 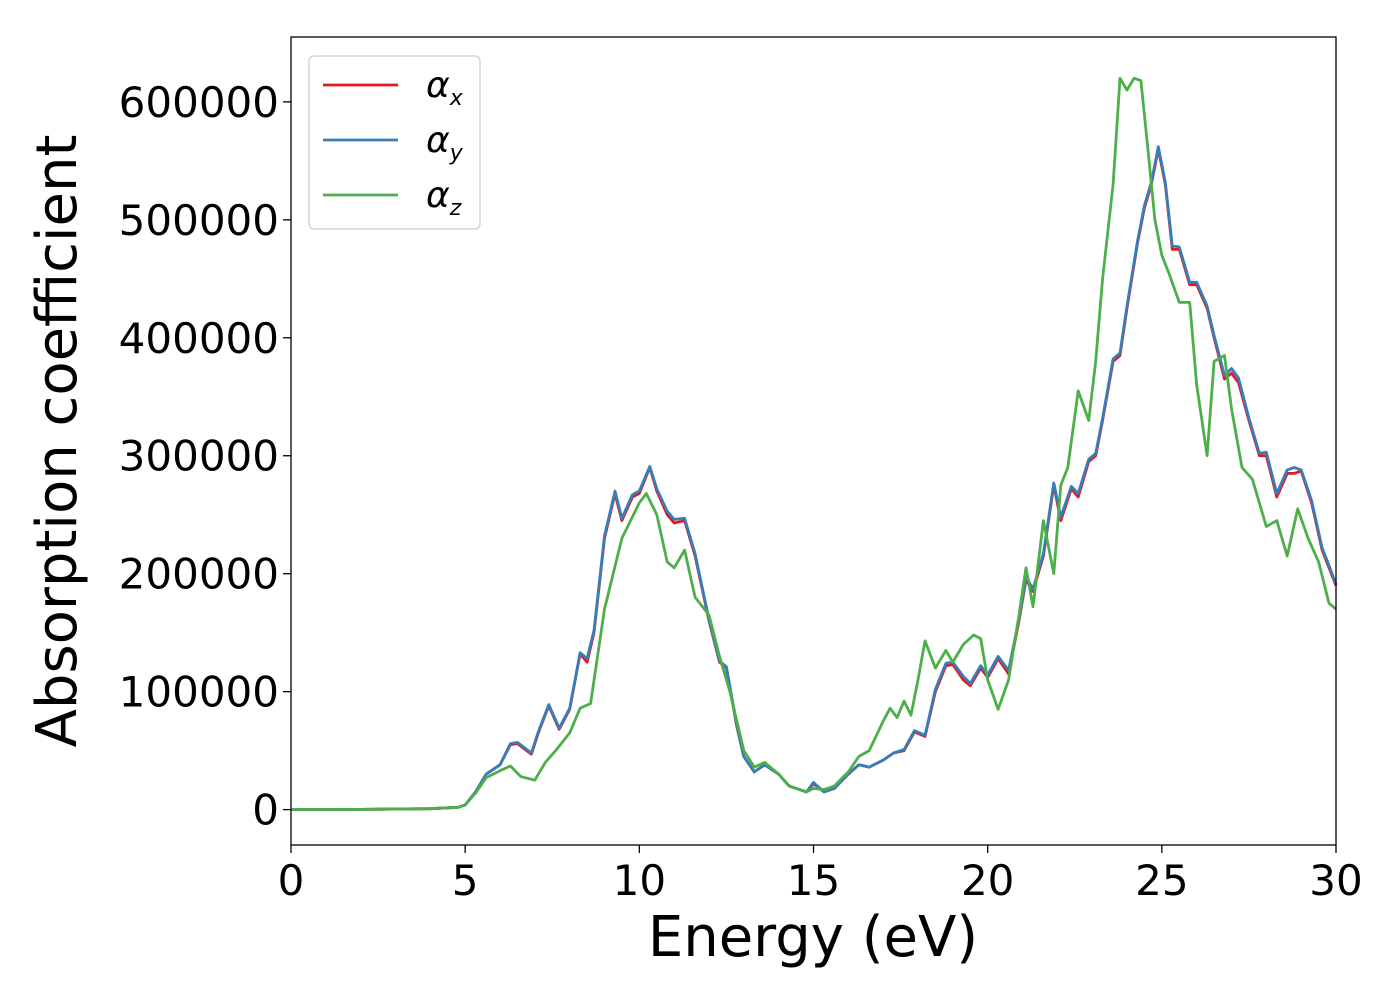 What do you see at coordinates (639, 880) in the screenshot?
I see `x-tick-label: 10` at bounding box center [639, 880].